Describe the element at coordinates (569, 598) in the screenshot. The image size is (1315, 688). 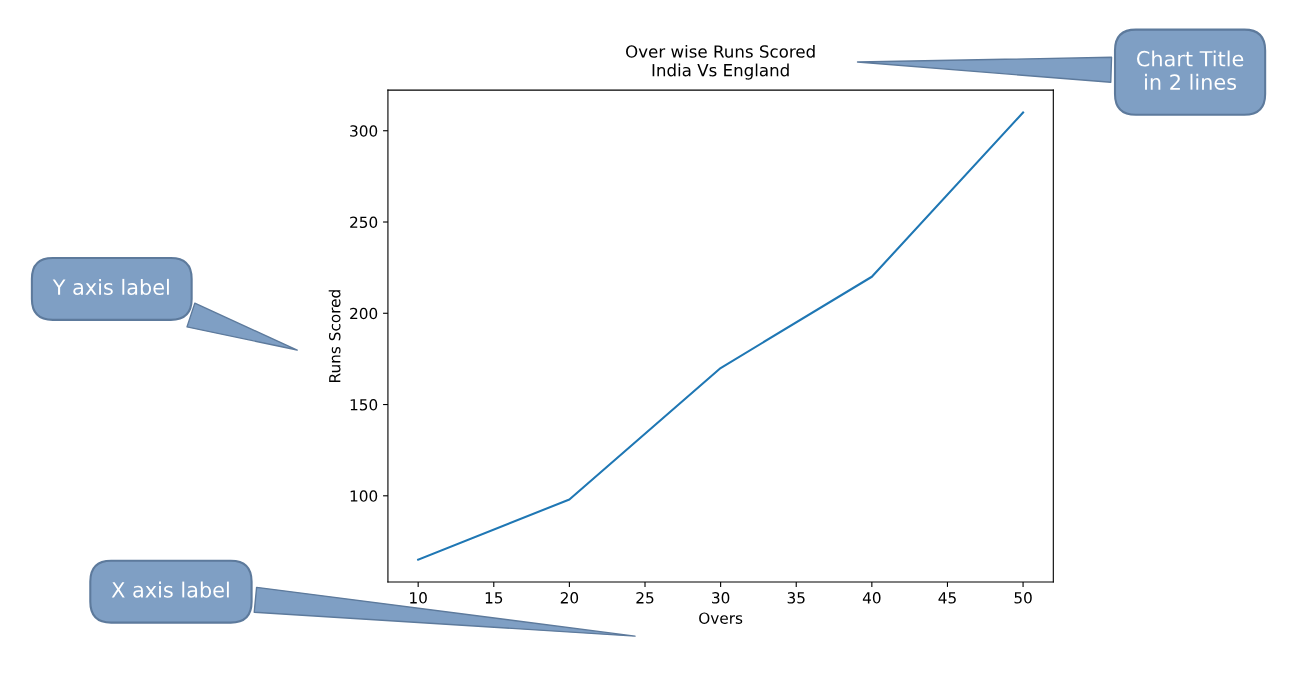
I see `x-tick-label: 20` at that location.